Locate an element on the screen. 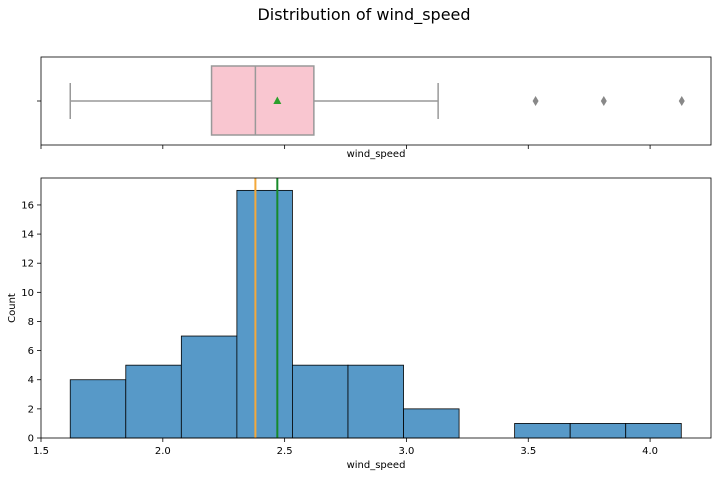 This screenshot has width=717, height=477. histogram-y-tick-label: 10 is located at coordinates (27, 293).